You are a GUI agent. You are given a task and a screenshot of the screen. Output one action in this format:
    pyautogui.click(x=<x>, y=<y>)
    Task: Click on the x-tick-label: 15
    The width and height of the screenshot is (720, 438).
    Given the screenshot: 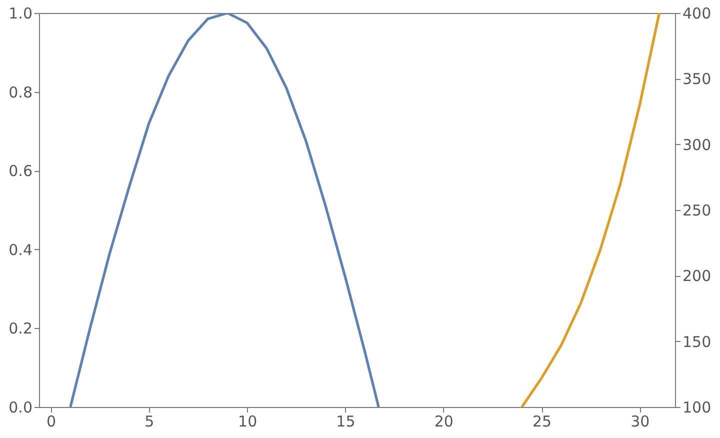 What is the action you would take?
    pyautogui.click(x=346, y=421)
    